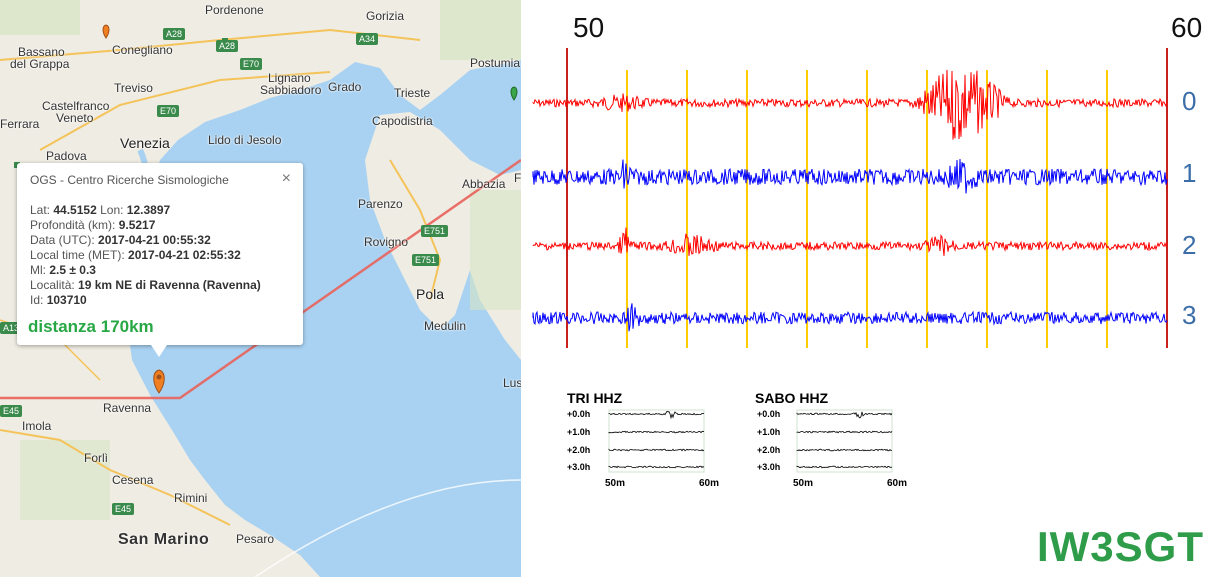 The width and height of the screenshot is (1212, 577). Describe the element at coordinates (58, 300) in the screenshot. I see `id-row: Id: 103710` at that location.